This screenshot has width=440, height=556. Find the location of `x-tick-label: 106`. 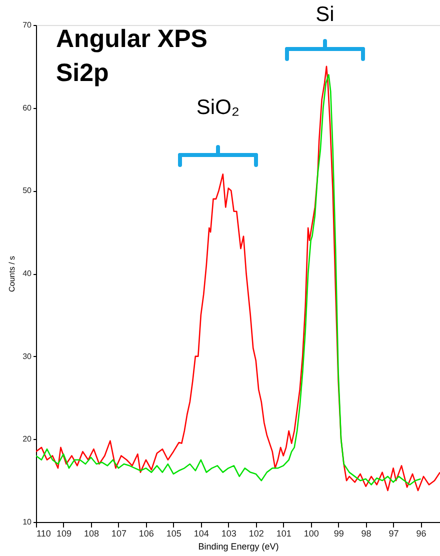

x-tick-label: 106 is located at coordinates (146, 533).